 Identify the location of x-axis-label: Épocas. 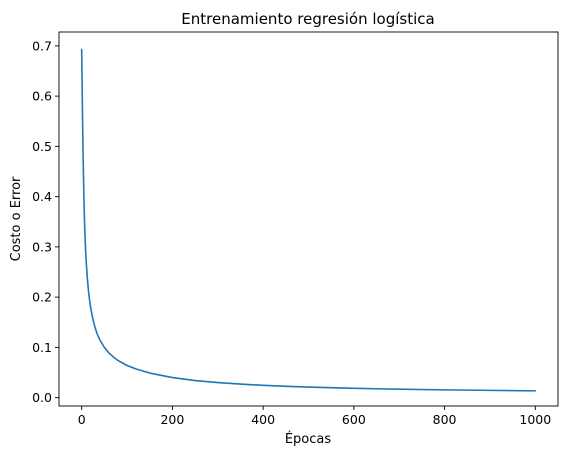
(308, 439).